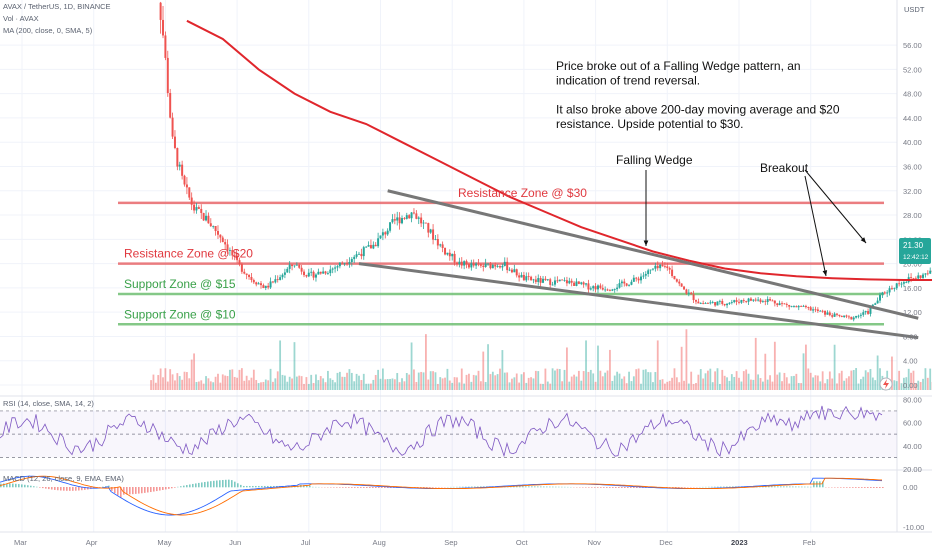  What do you see at coordinates (912, 191) in the screenshot?
I see `price-tick: 32.00` at bounding box center [912, 191].